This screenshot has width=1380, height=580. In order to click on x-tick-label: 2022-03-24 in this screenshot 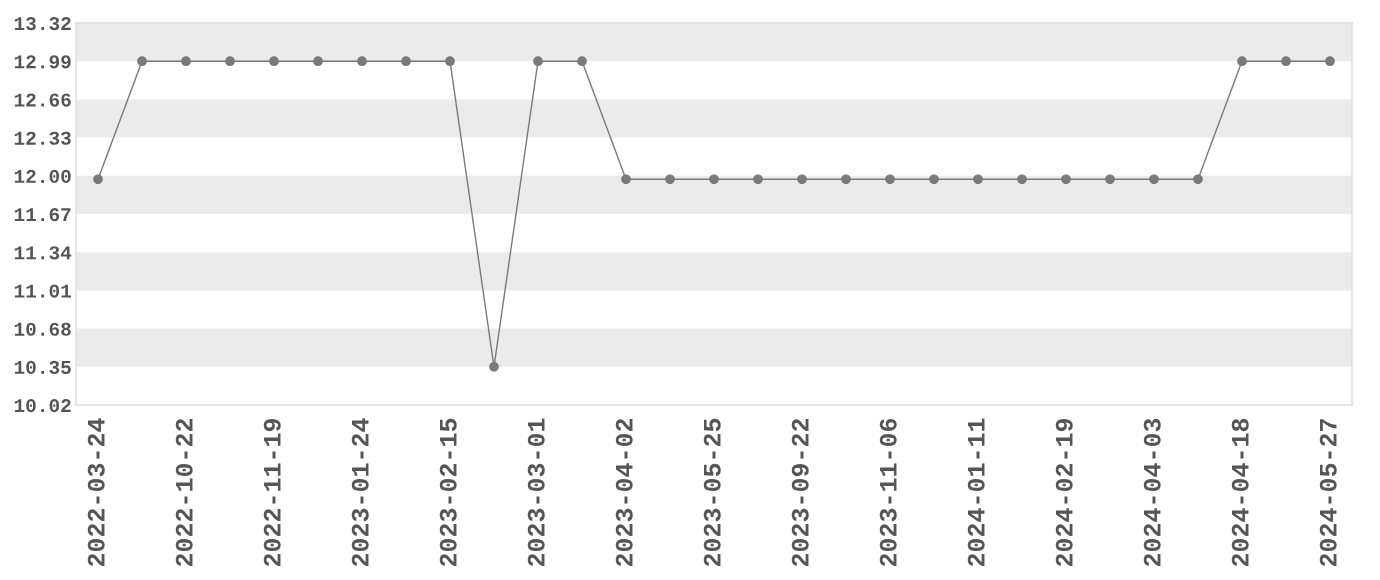, I will do `click(96, 492)`.